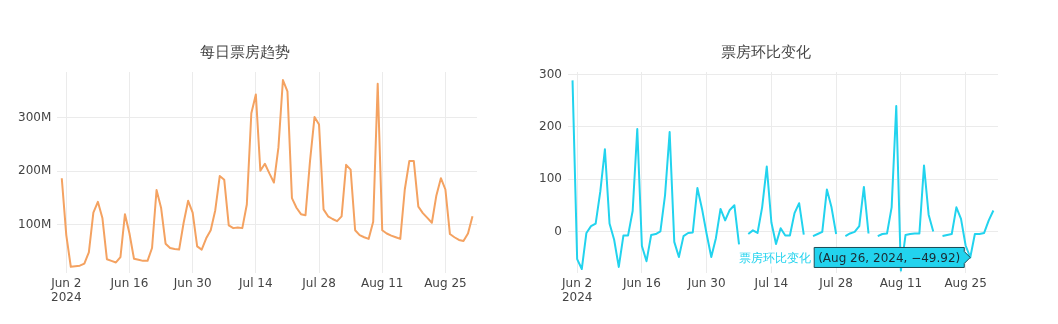 The image size is (1058, 324). What do you see at coordinates (34, 170) in the screenshot?
I see `y-tick-label: 200M` at bounding box center [34, 170].